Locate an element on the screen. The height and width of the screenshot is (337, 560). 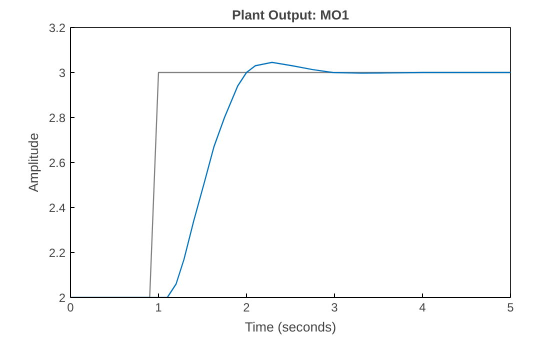
y-tick-label: 2 is located at coordinates (62, 298).